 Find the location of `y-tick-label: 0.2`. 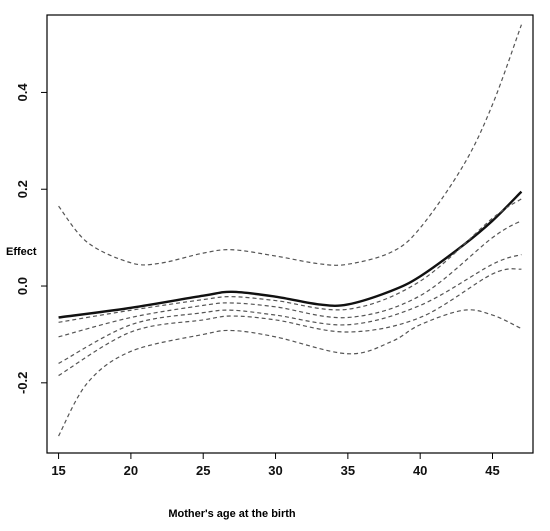

y-tick-label: 0.2 is located at coordinates (22, 189).